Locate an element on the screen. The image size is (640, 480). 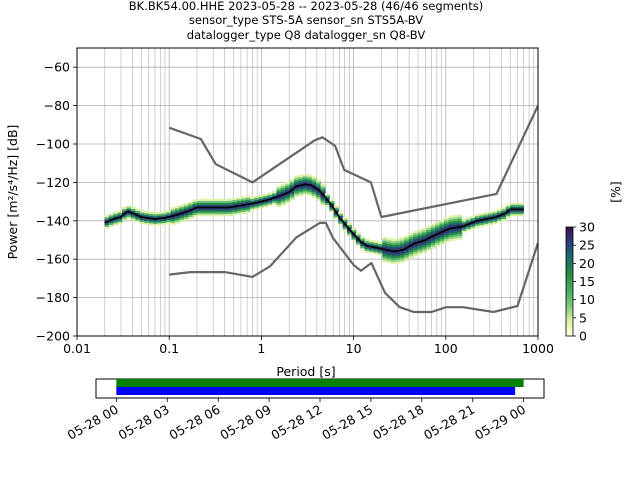
colorbar-tick-label: 5 is located at coordinates (583, 317).